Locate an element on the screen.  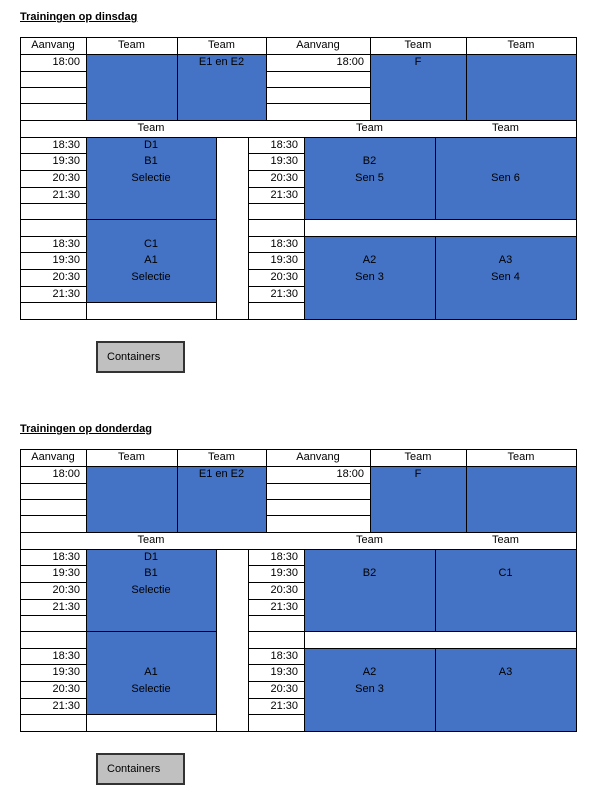
team-name: Sen 5 is located at coordinates (369, 178).